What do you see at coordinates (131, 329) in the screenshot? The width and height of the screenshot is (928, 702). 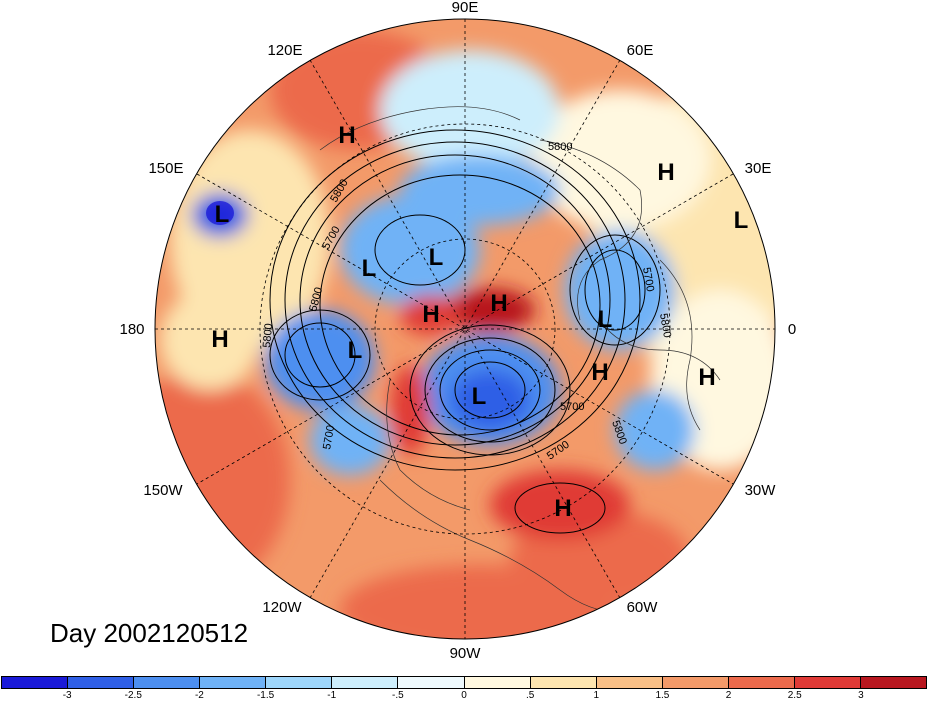 I see `lon-label-180: 180` at bounding box center [131, 329].